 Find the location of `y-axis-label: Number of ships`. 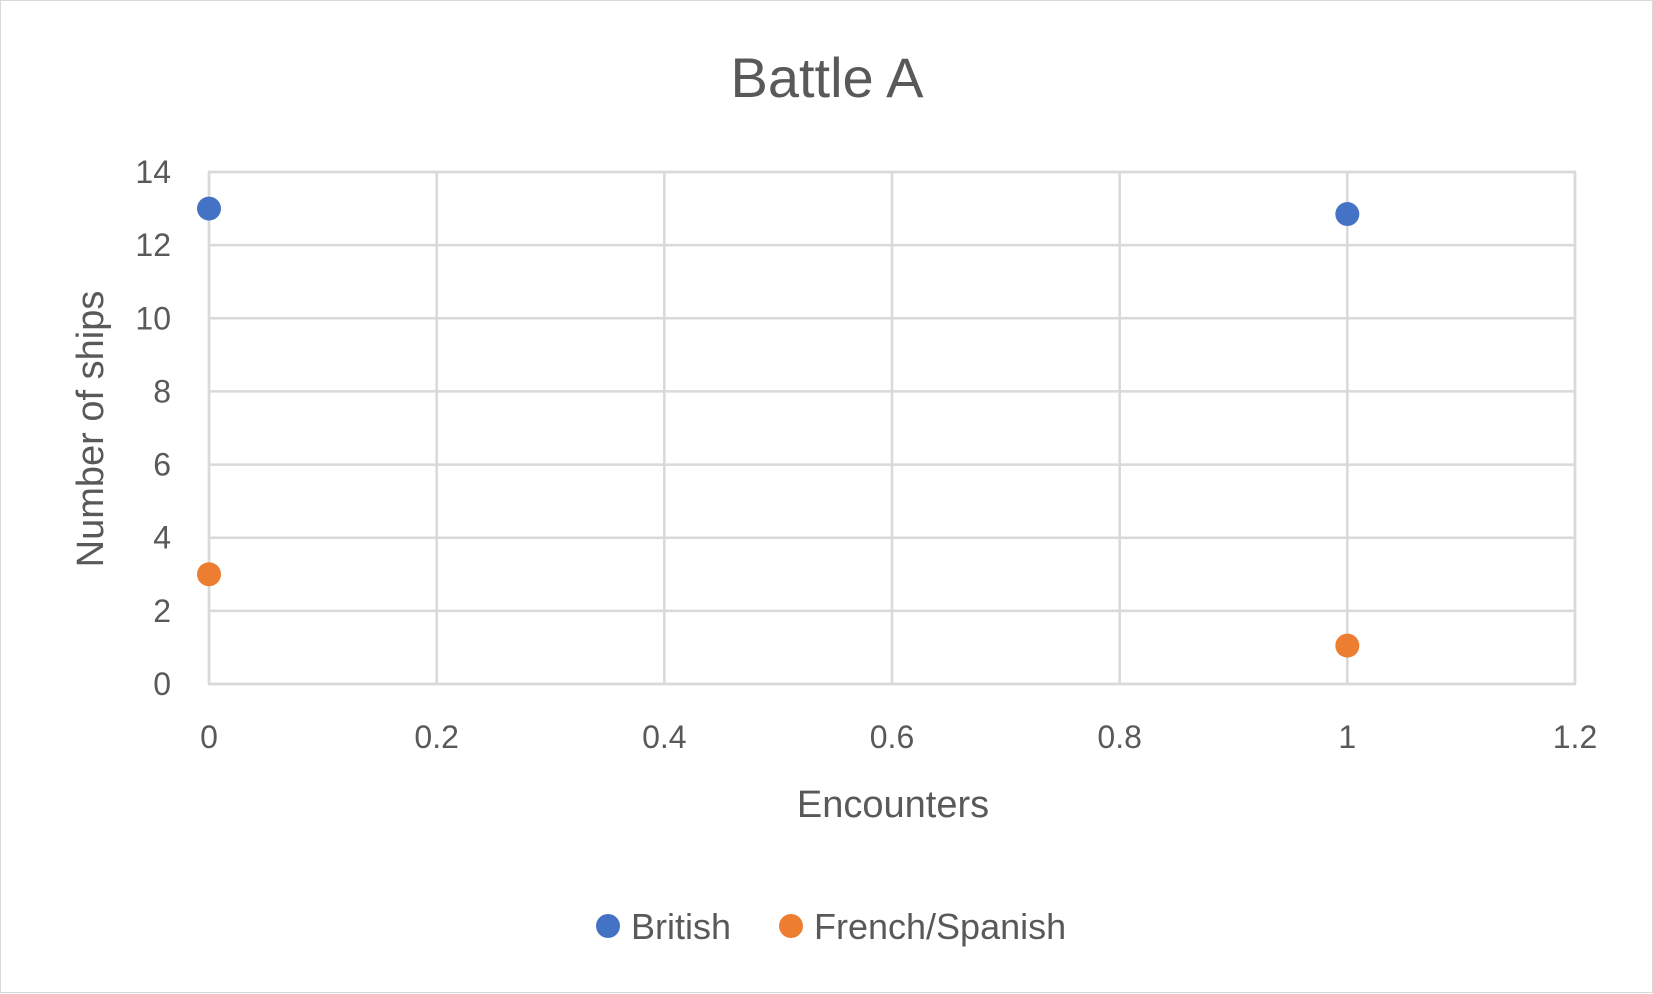

y-axis-label: Number of ships is located at coordinates (91, 429).